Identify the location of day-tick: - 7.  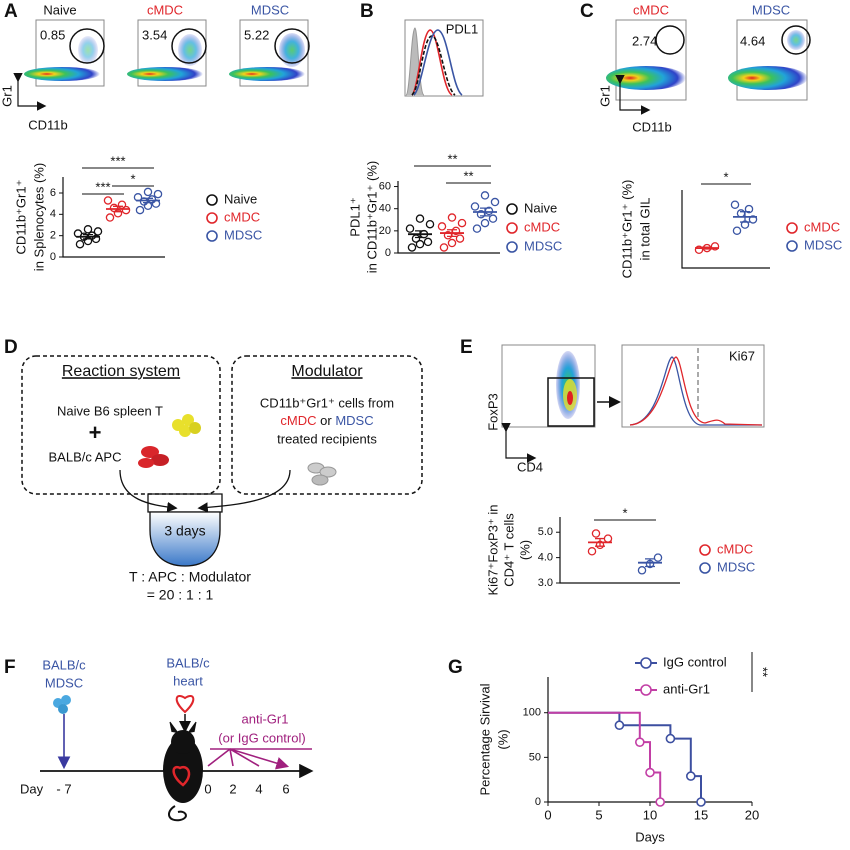
(63, 788).